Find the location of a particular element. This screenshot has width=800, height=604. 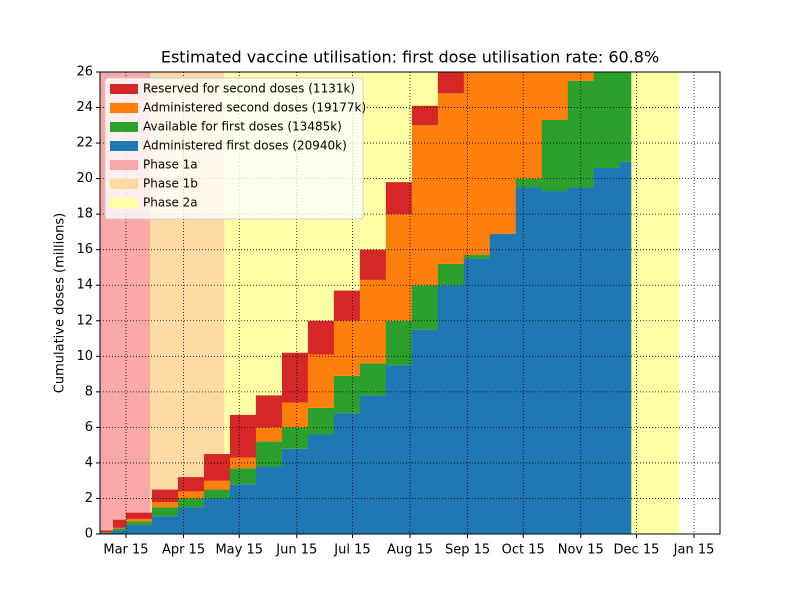

x-tick-label: Aug 15 is located at coordinates (410, 550).